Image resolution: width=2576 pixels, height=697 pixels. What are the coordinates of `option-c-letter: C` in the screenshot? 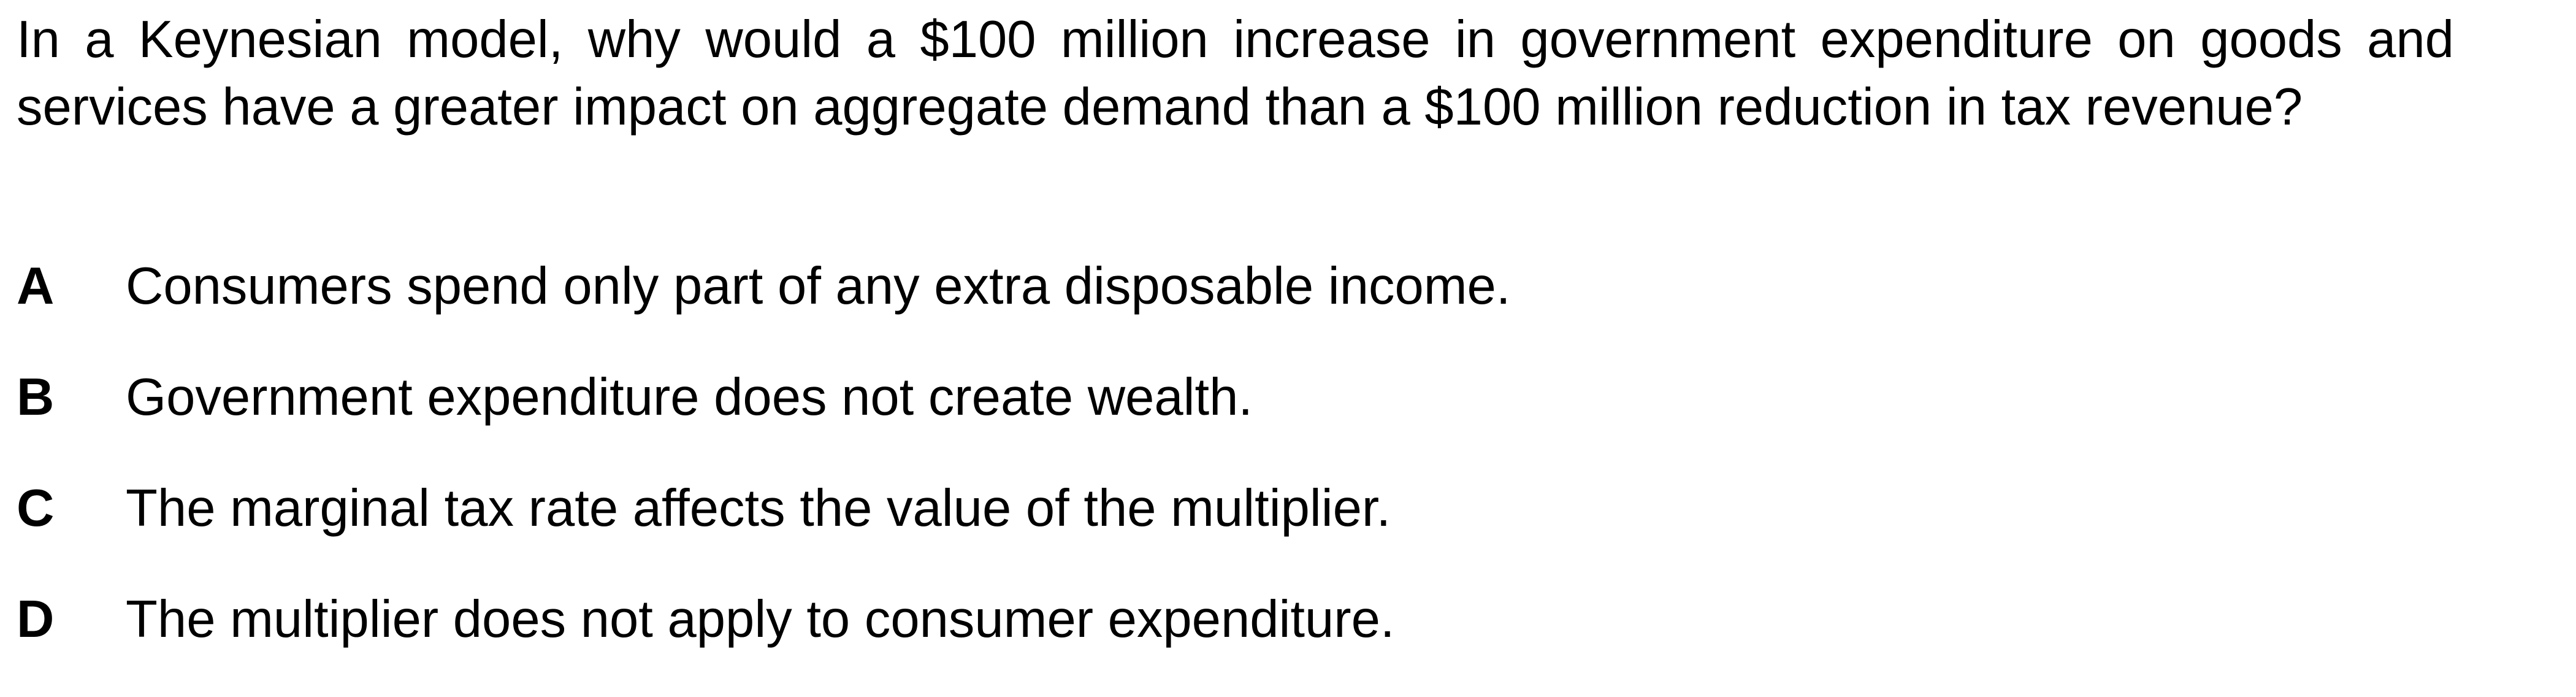 It's located at (36, 508).